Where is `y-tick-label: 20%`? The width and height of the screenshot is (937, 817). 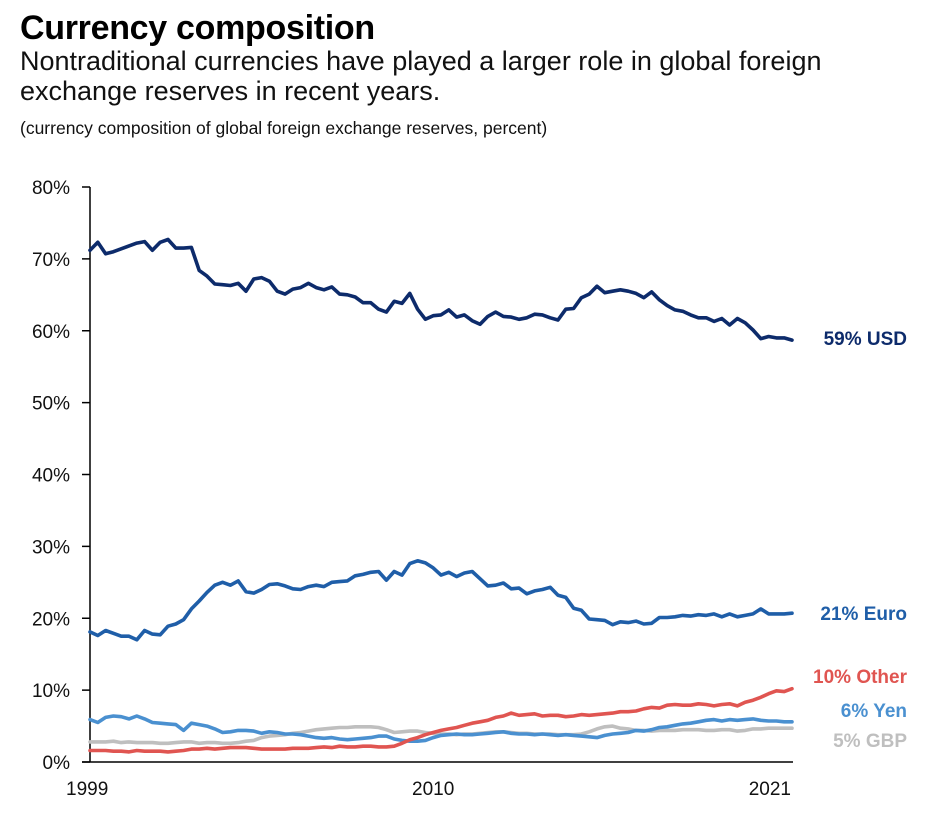 y-tick-label: 20% is located at coordinates (51, 619).